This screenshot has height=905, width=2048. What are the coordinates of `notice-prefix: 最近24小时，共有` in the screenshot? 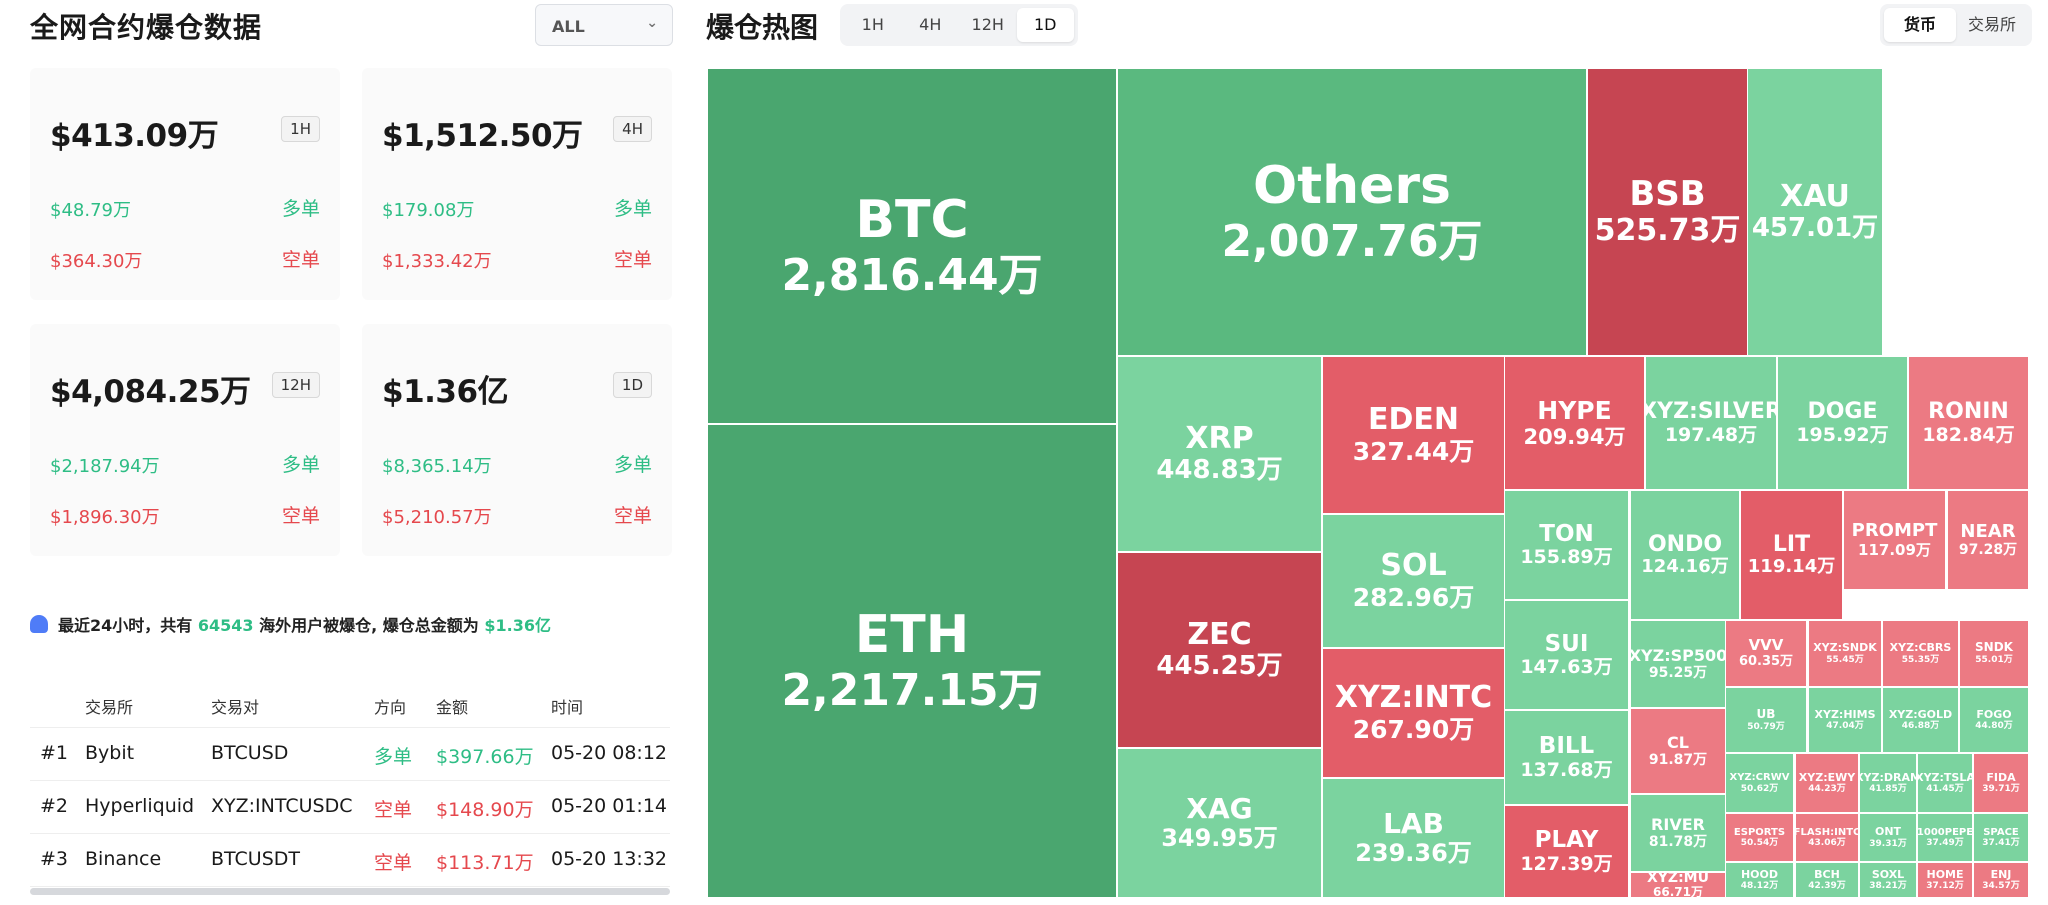 It's located at (125, 625).